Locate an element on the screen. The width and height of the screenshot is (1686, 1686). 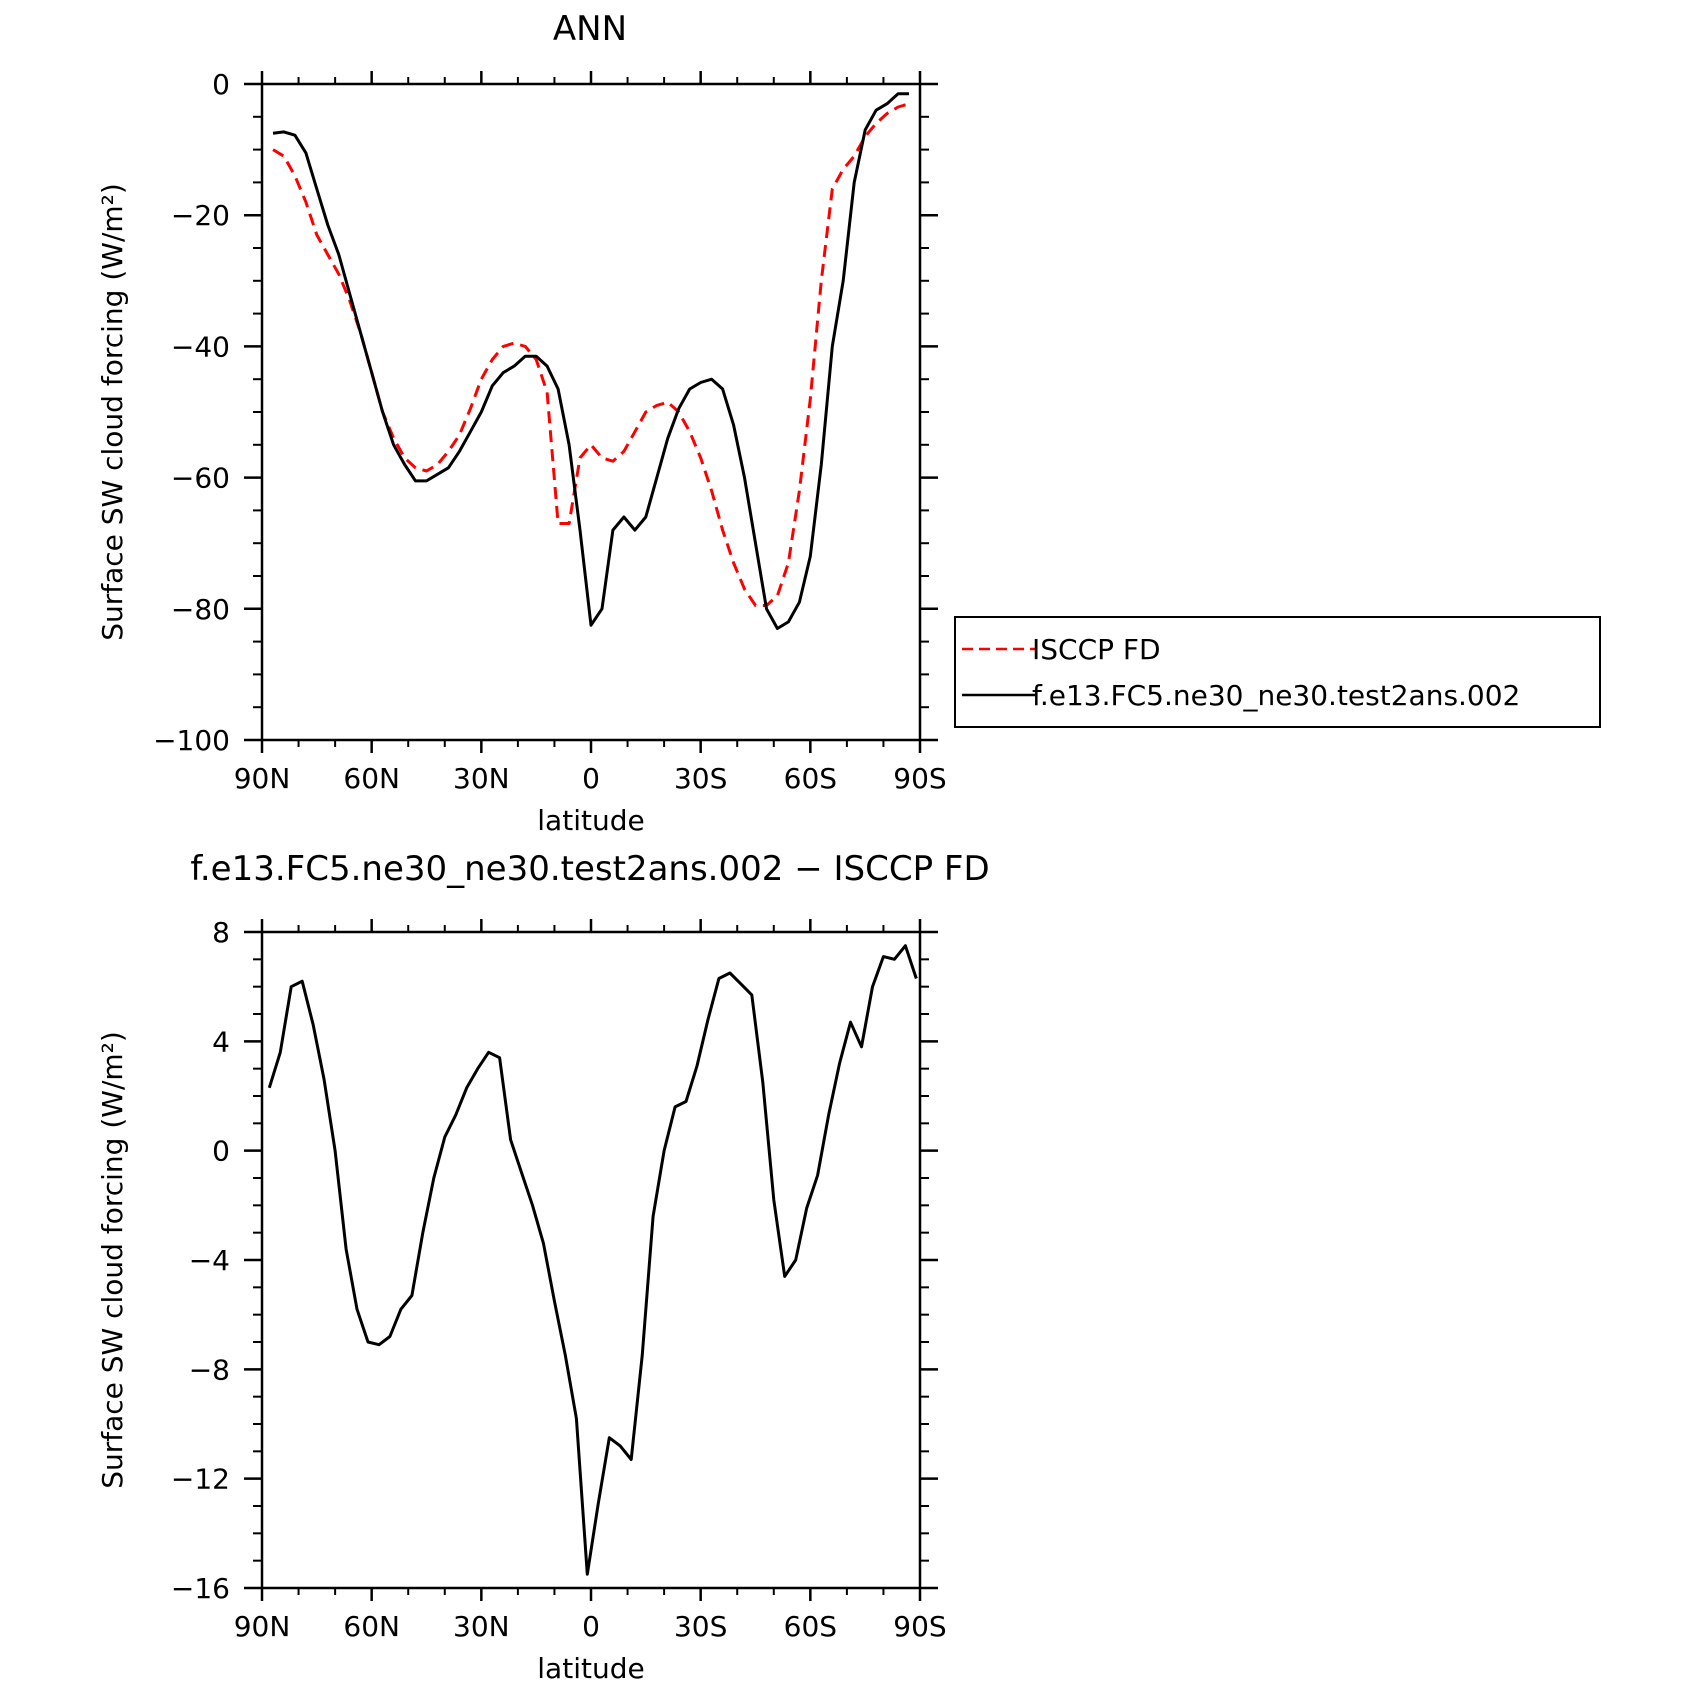
y-tick-label: −40 is located at coordinates (200, 346).